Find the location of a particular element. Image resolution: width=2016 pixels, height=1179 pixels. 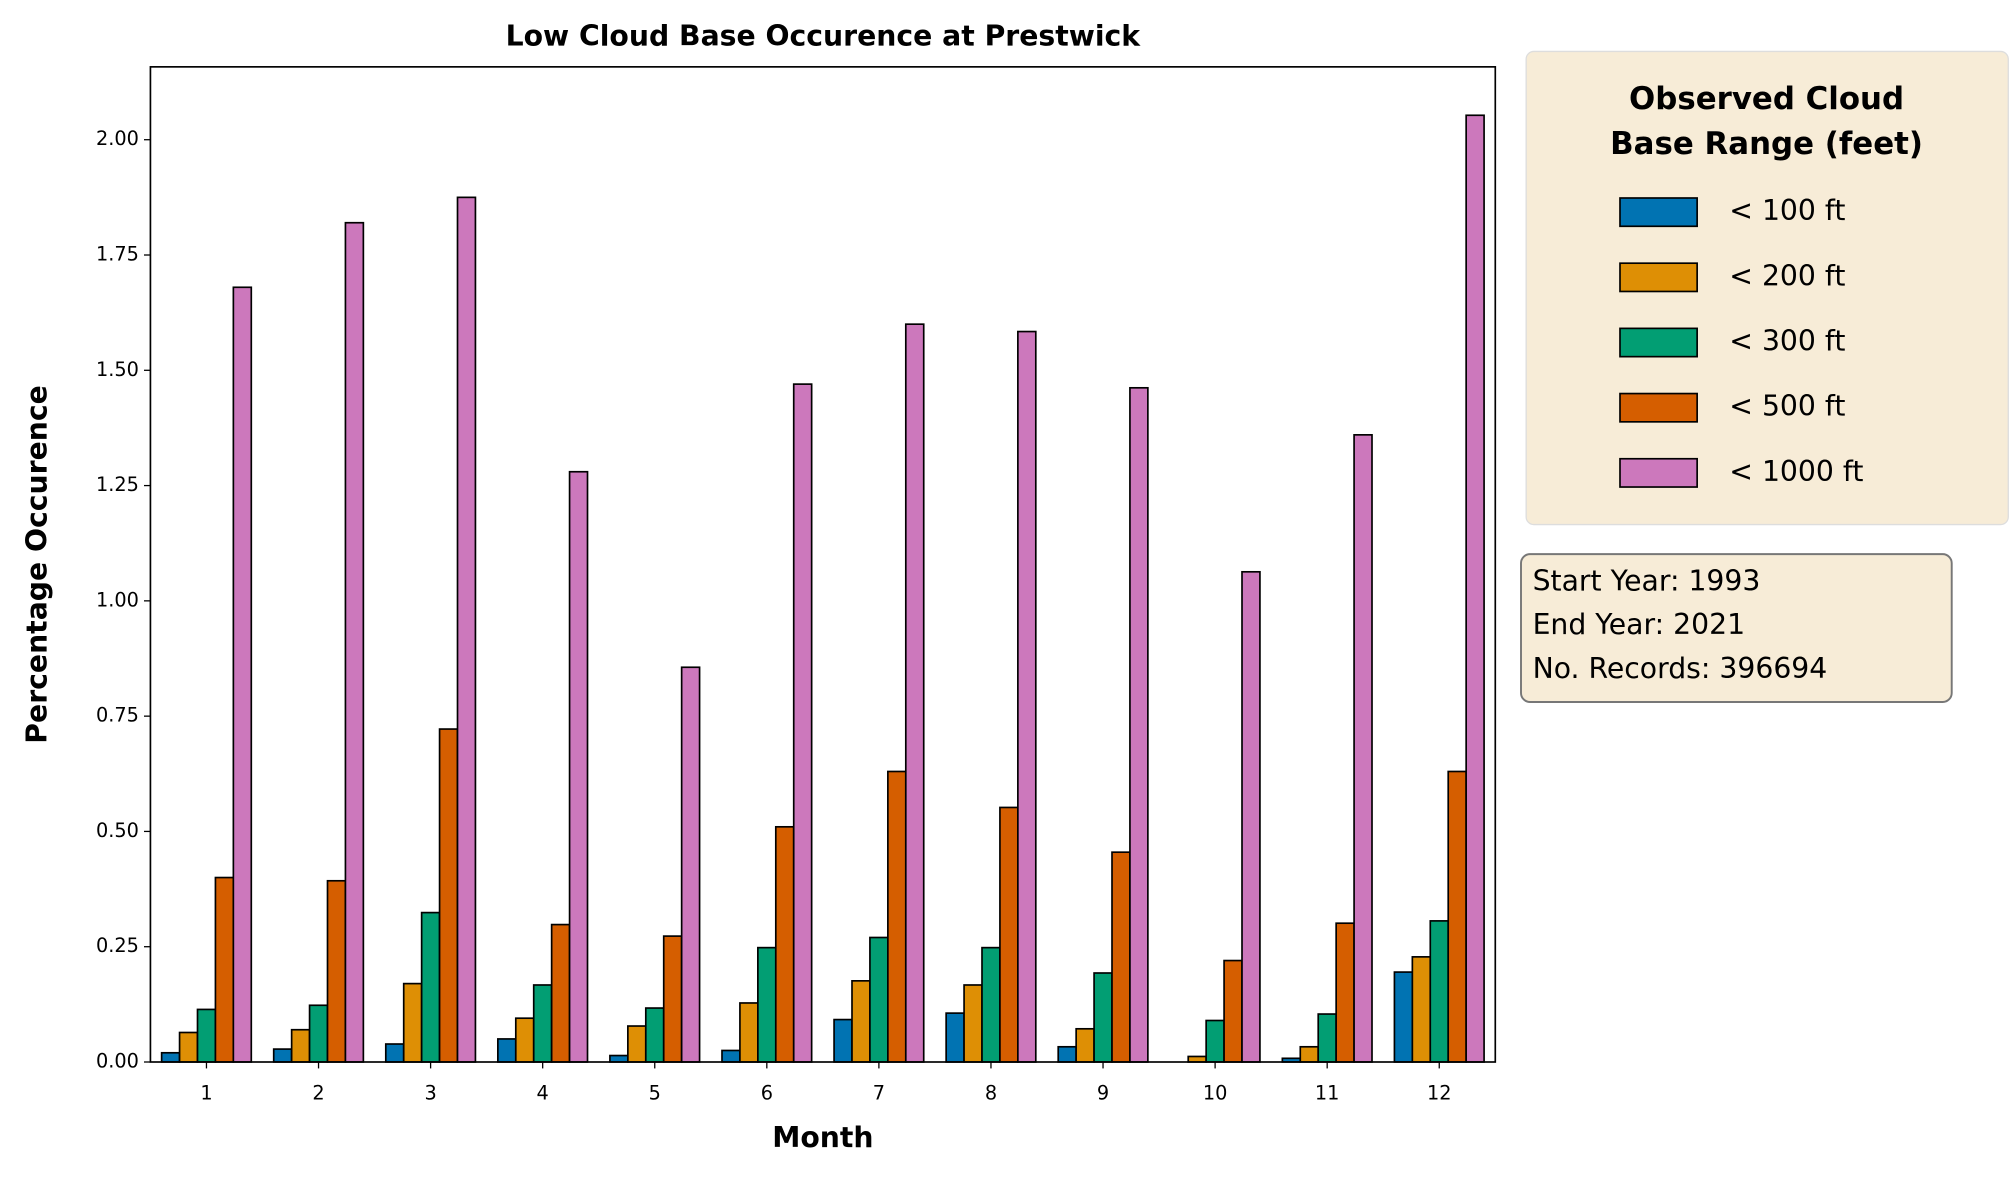

x-tick-label: 5 is located at coordinates (655, 1093).